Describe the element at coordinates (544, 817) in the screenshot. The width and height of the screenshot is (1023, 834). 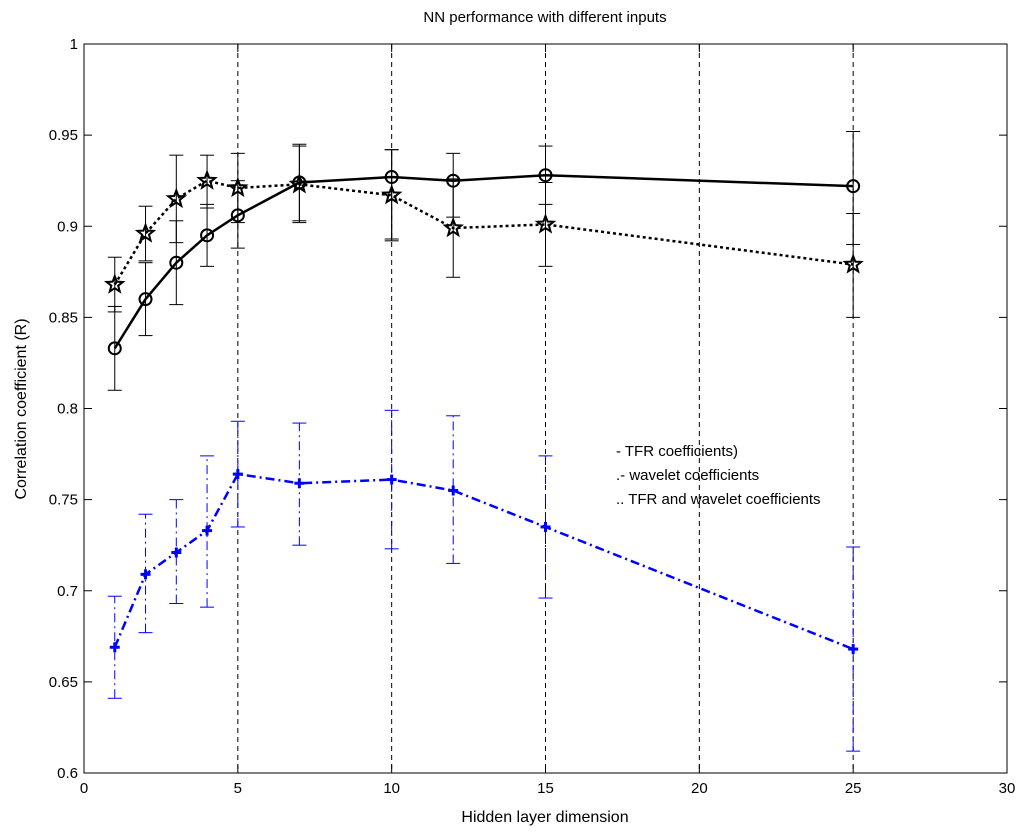
I see `x-axis-label: Hidden layer dimension` at that location.